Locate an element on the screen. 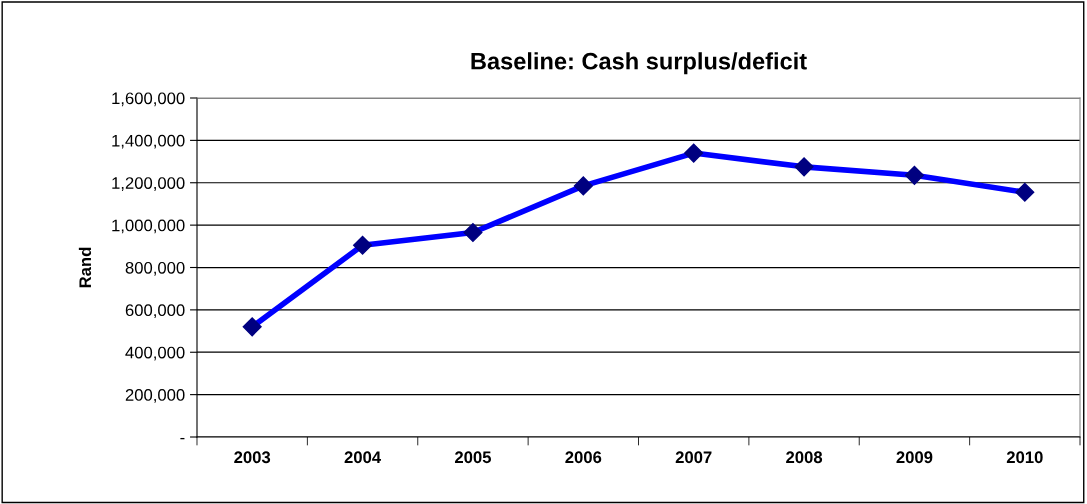  y-tick-label: 600,000 is located at coordinates (155, 311).